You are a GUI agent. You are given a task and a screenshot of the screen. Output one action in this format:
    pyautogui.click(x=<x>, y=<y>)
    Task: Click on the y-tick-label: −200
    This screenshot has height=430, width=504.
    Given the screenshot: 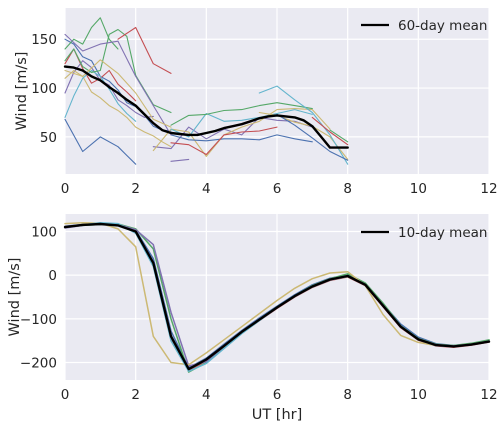 What is the action you would take?
    pyautogui.click(x=38, y=364)
    